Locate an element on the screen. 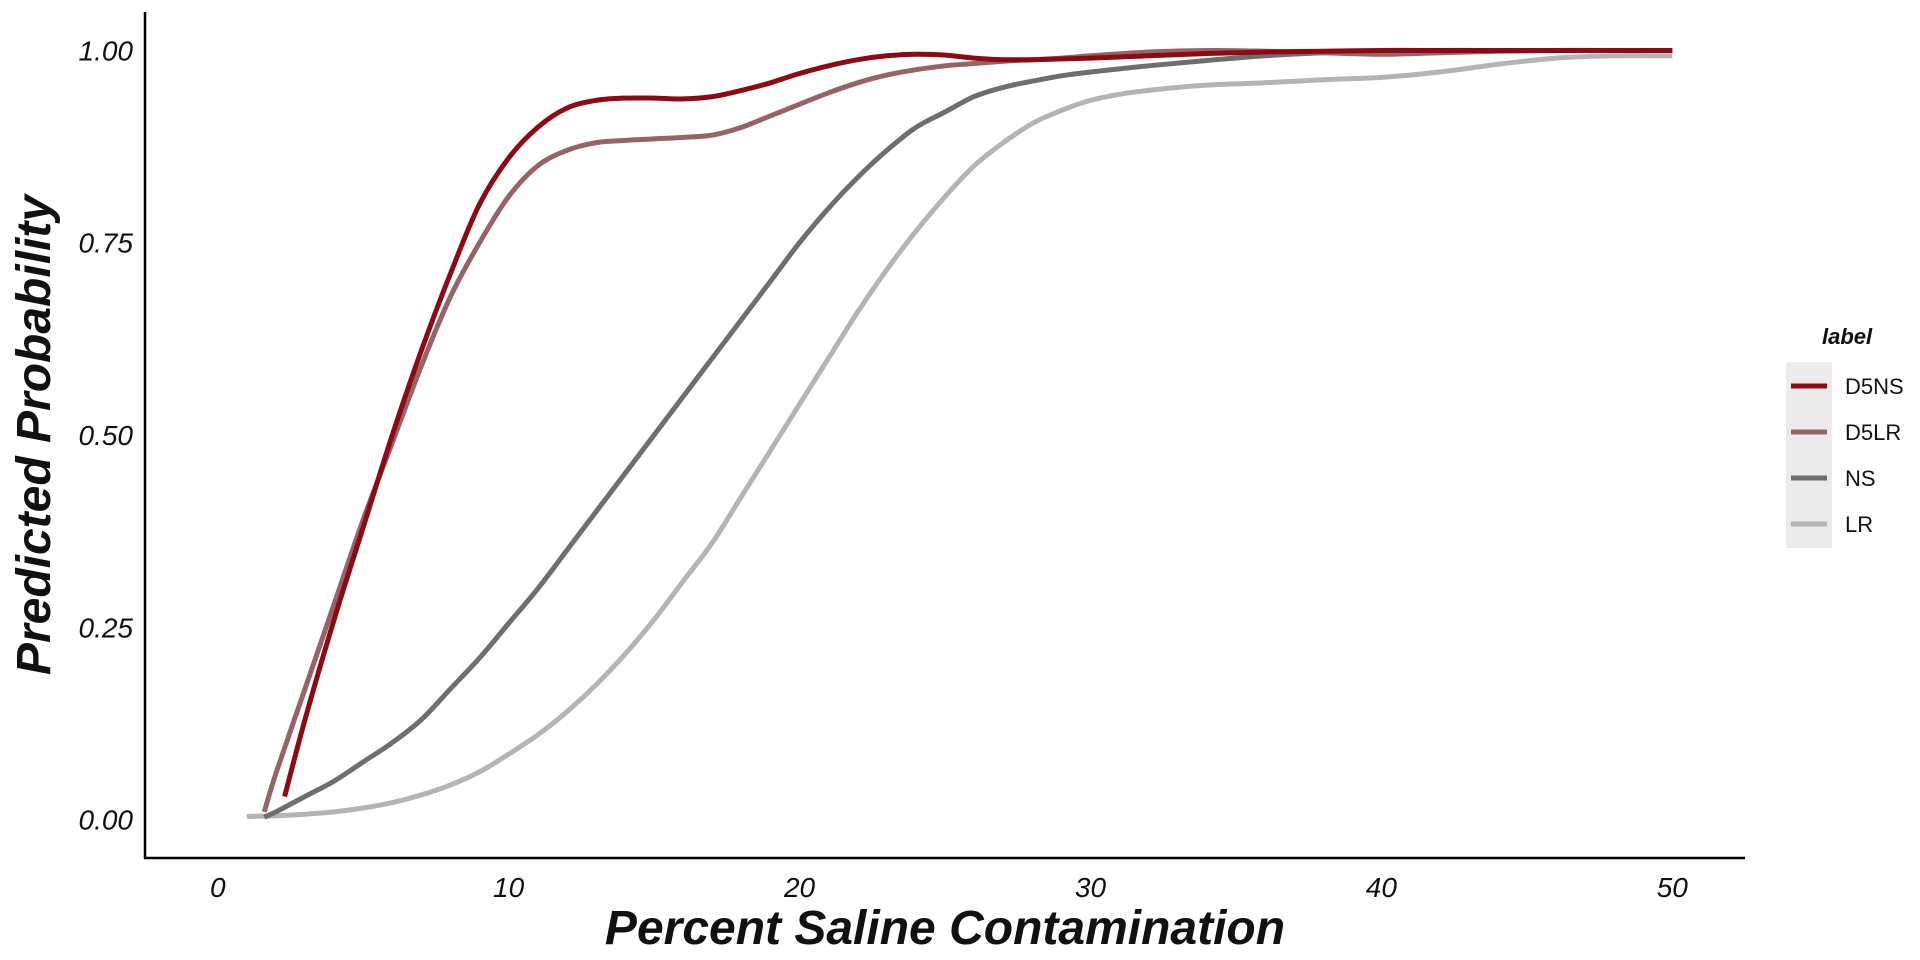 Image resolution: width=1920 pixels, height=960 pixels. y-tick-label: 0.75 is located at coordinates (106, 243).